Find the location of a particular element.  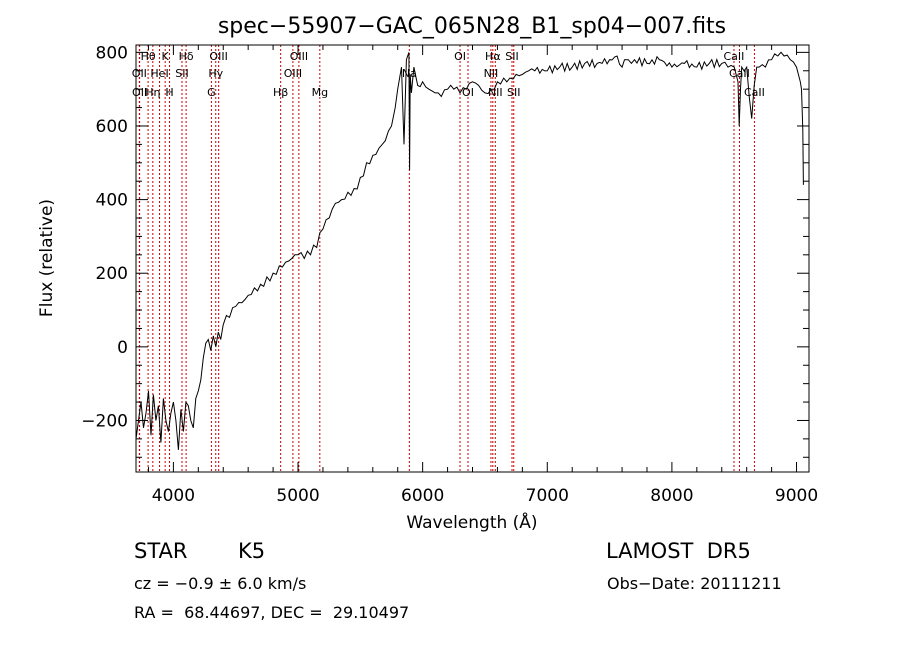

spectral-line-label: G is located at coordinates (211, 92).